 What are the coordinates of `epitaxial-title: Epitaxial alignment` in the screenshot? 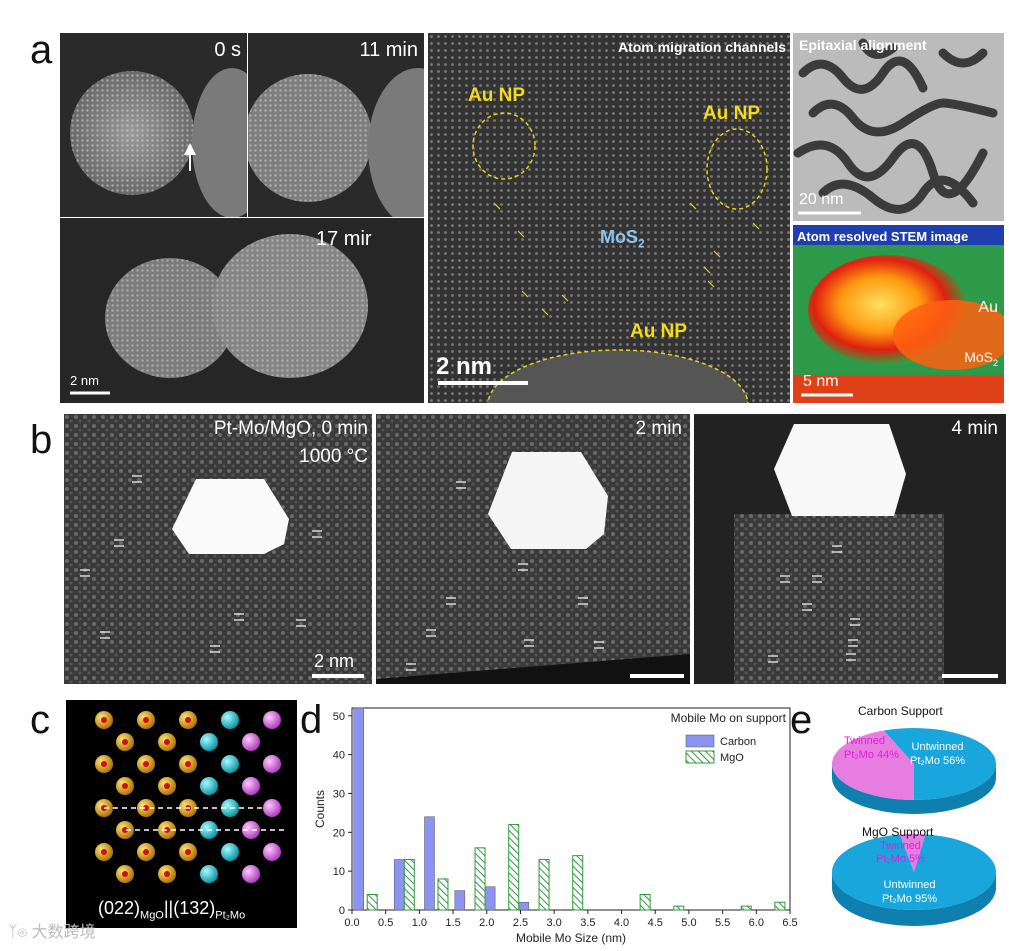 It's located at (863, 45).